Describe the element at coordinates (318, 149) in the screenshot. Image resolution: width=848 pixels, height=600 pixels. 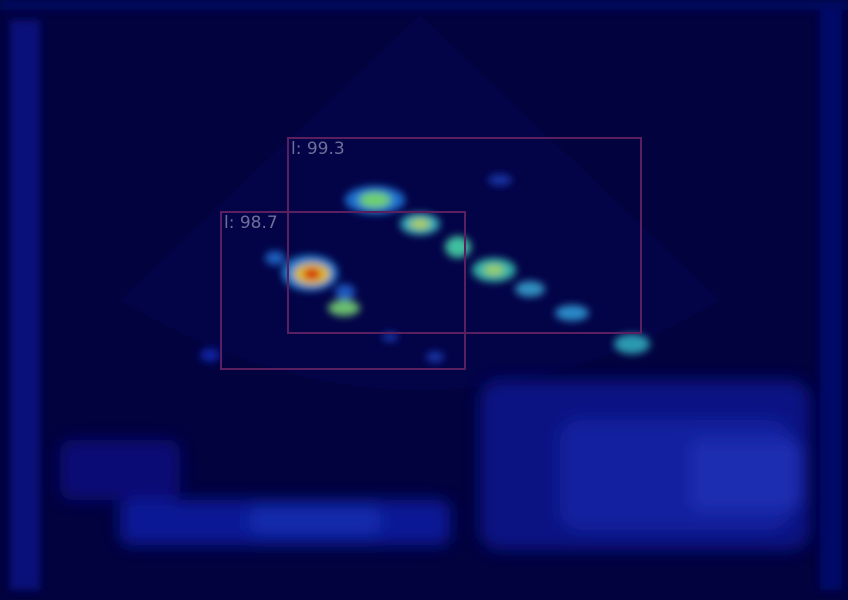
I see `detection-label: l: 99.3` at that location.